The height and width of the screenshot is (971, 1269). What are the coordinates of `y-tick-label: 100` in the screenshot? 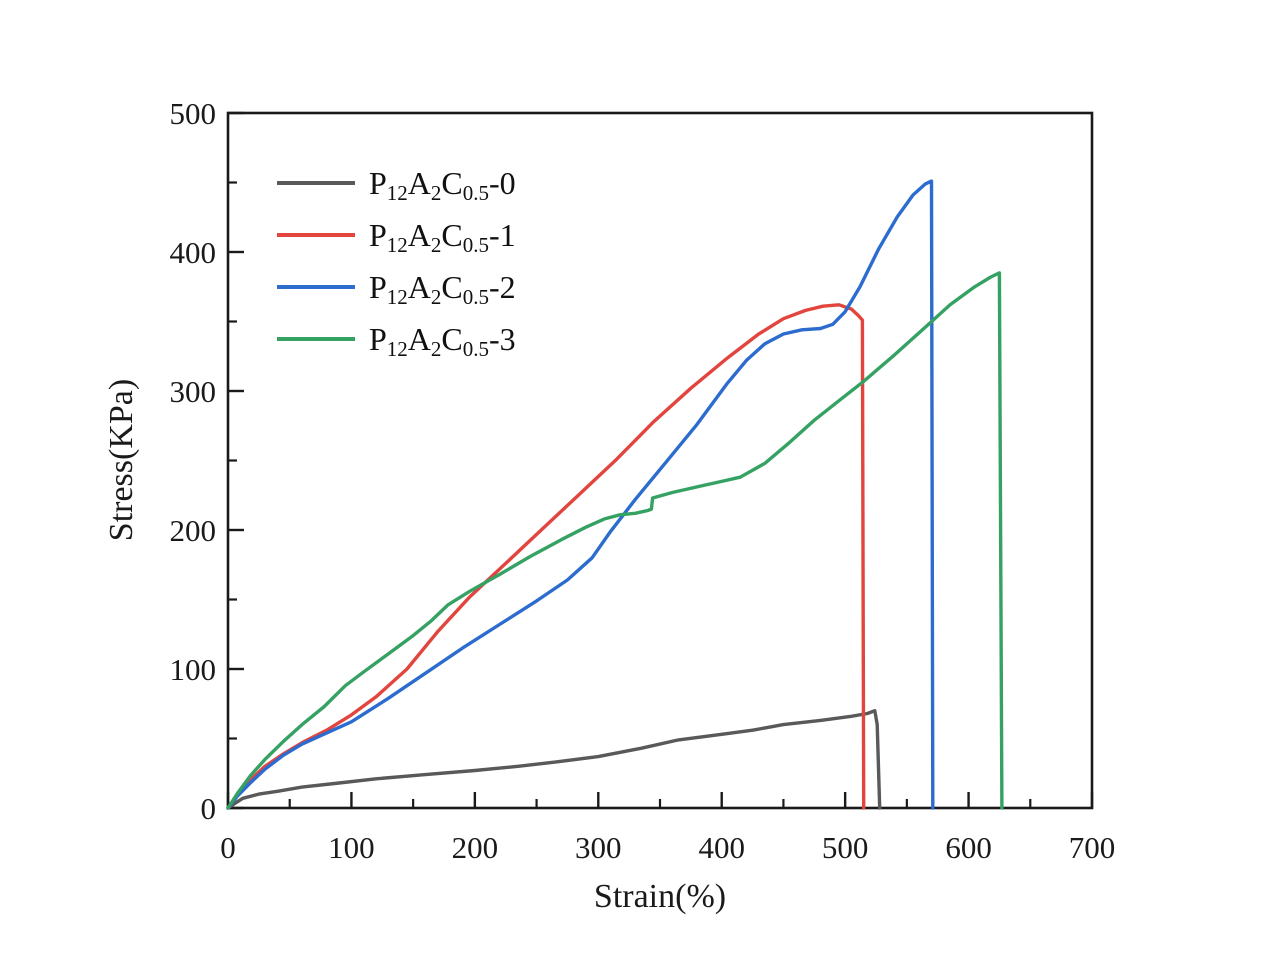 It's located at (193, 669).